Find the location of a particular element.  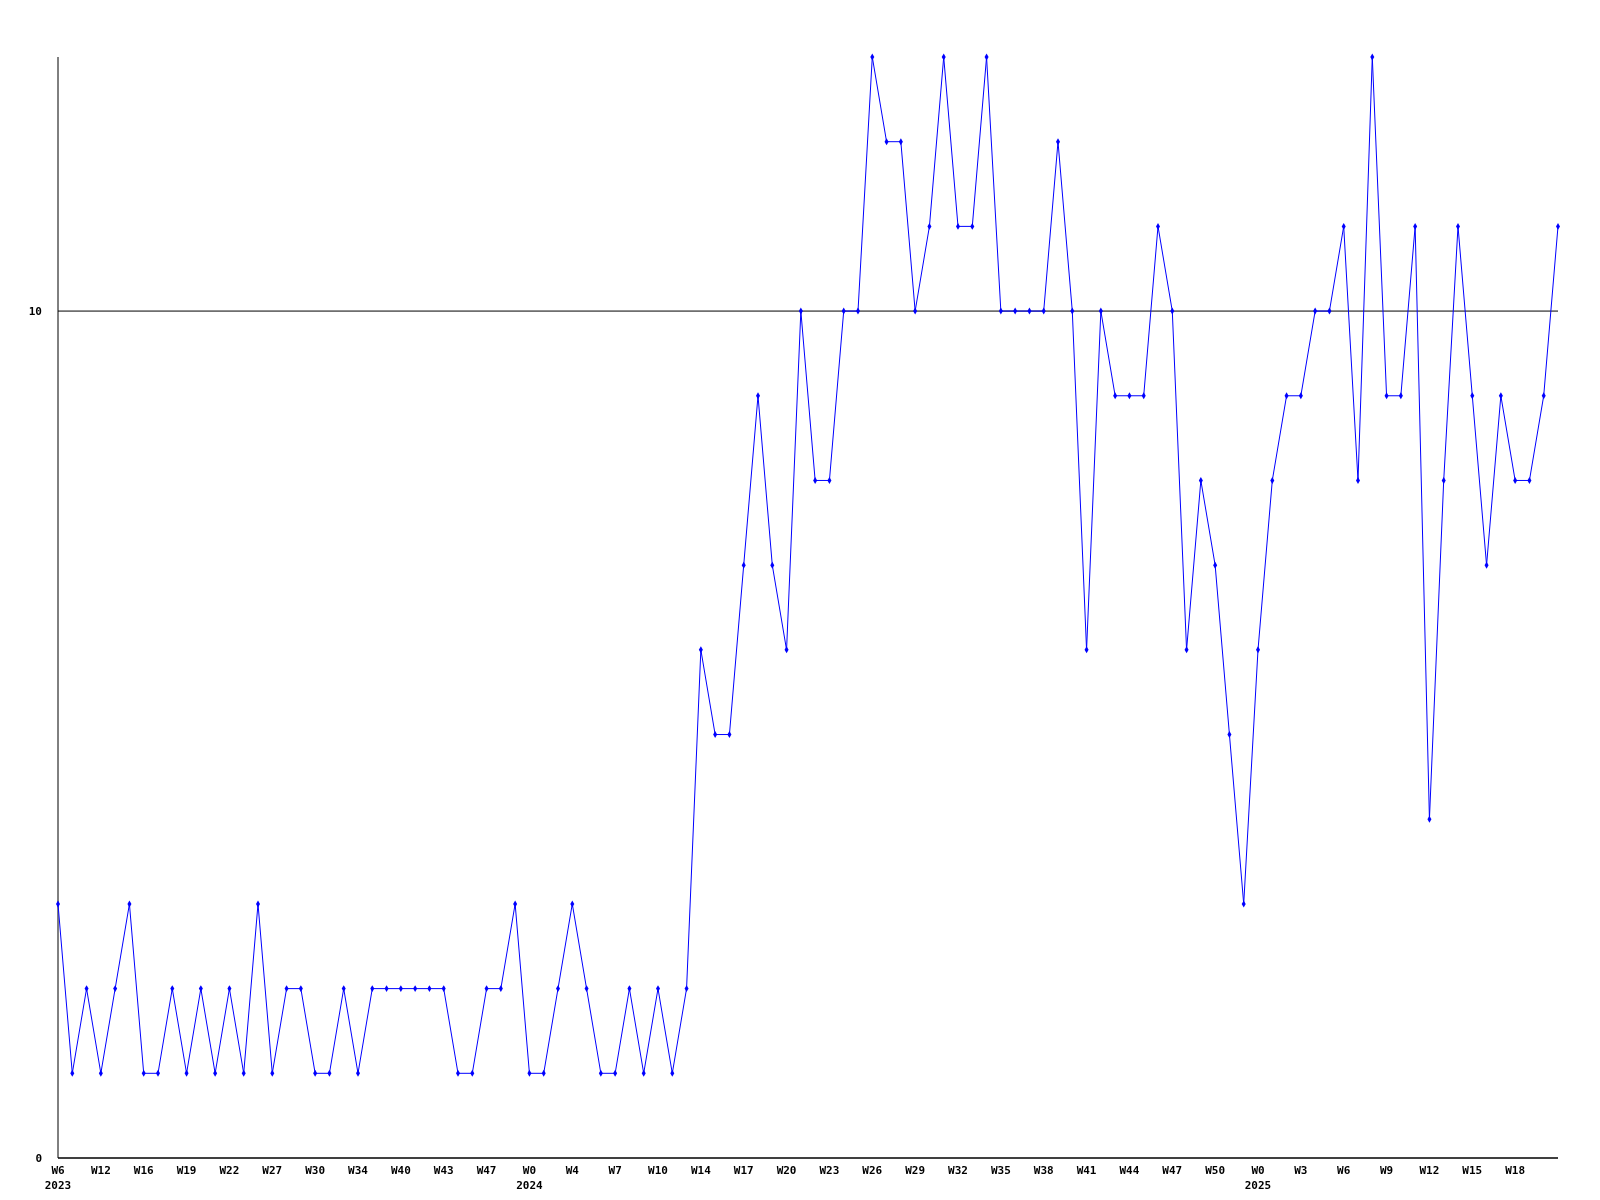

x-tick-label: W19 is located at coordinates (186, 1170).